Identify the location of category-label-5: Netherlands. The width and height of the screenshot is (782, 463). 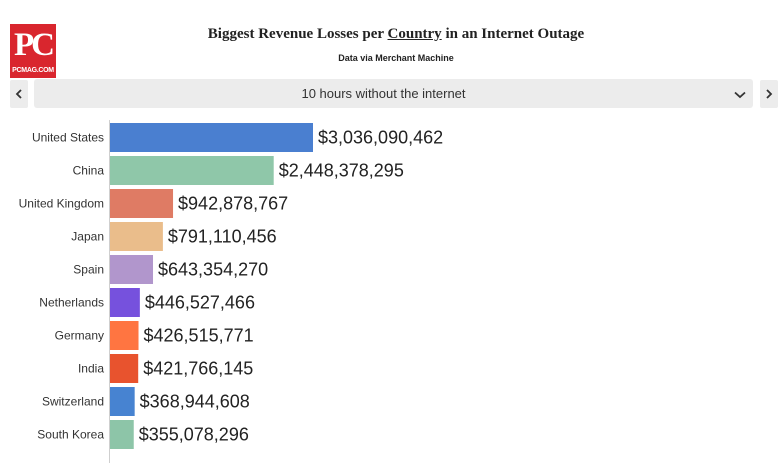
(71, 303).